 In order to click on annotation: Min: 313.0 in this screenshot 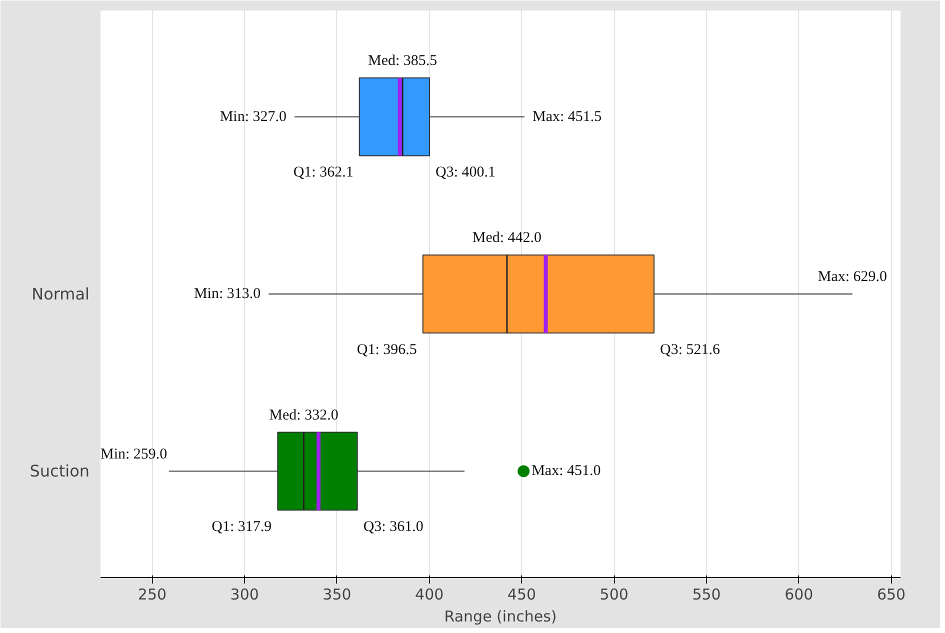, I will do `click(227, 294)`.